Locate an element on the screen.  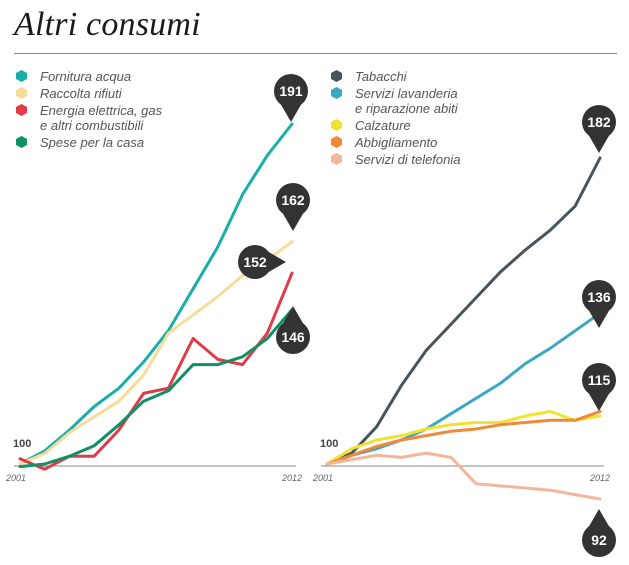
series-line-servizi-lavanderia-e-riparazione-abiti is located at coordinates (463, 388).